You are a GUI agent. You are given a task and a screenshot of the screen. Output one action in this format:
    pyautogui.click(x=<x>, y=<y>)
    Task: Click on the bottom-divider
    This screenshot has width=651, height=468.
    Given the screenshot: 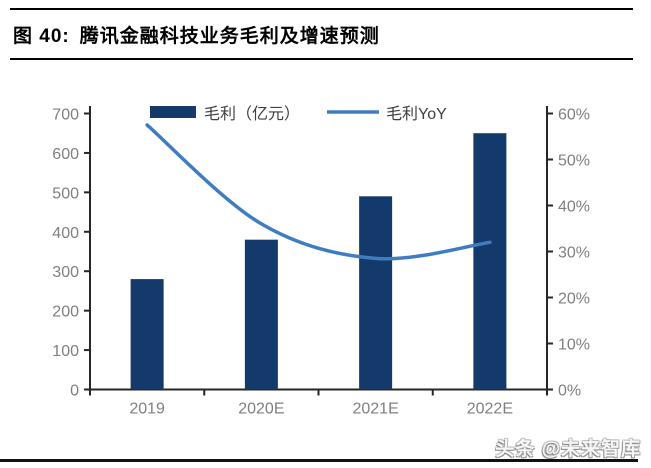 What is the action you would take?
    pyautogui.click(x=319, y=460)
    